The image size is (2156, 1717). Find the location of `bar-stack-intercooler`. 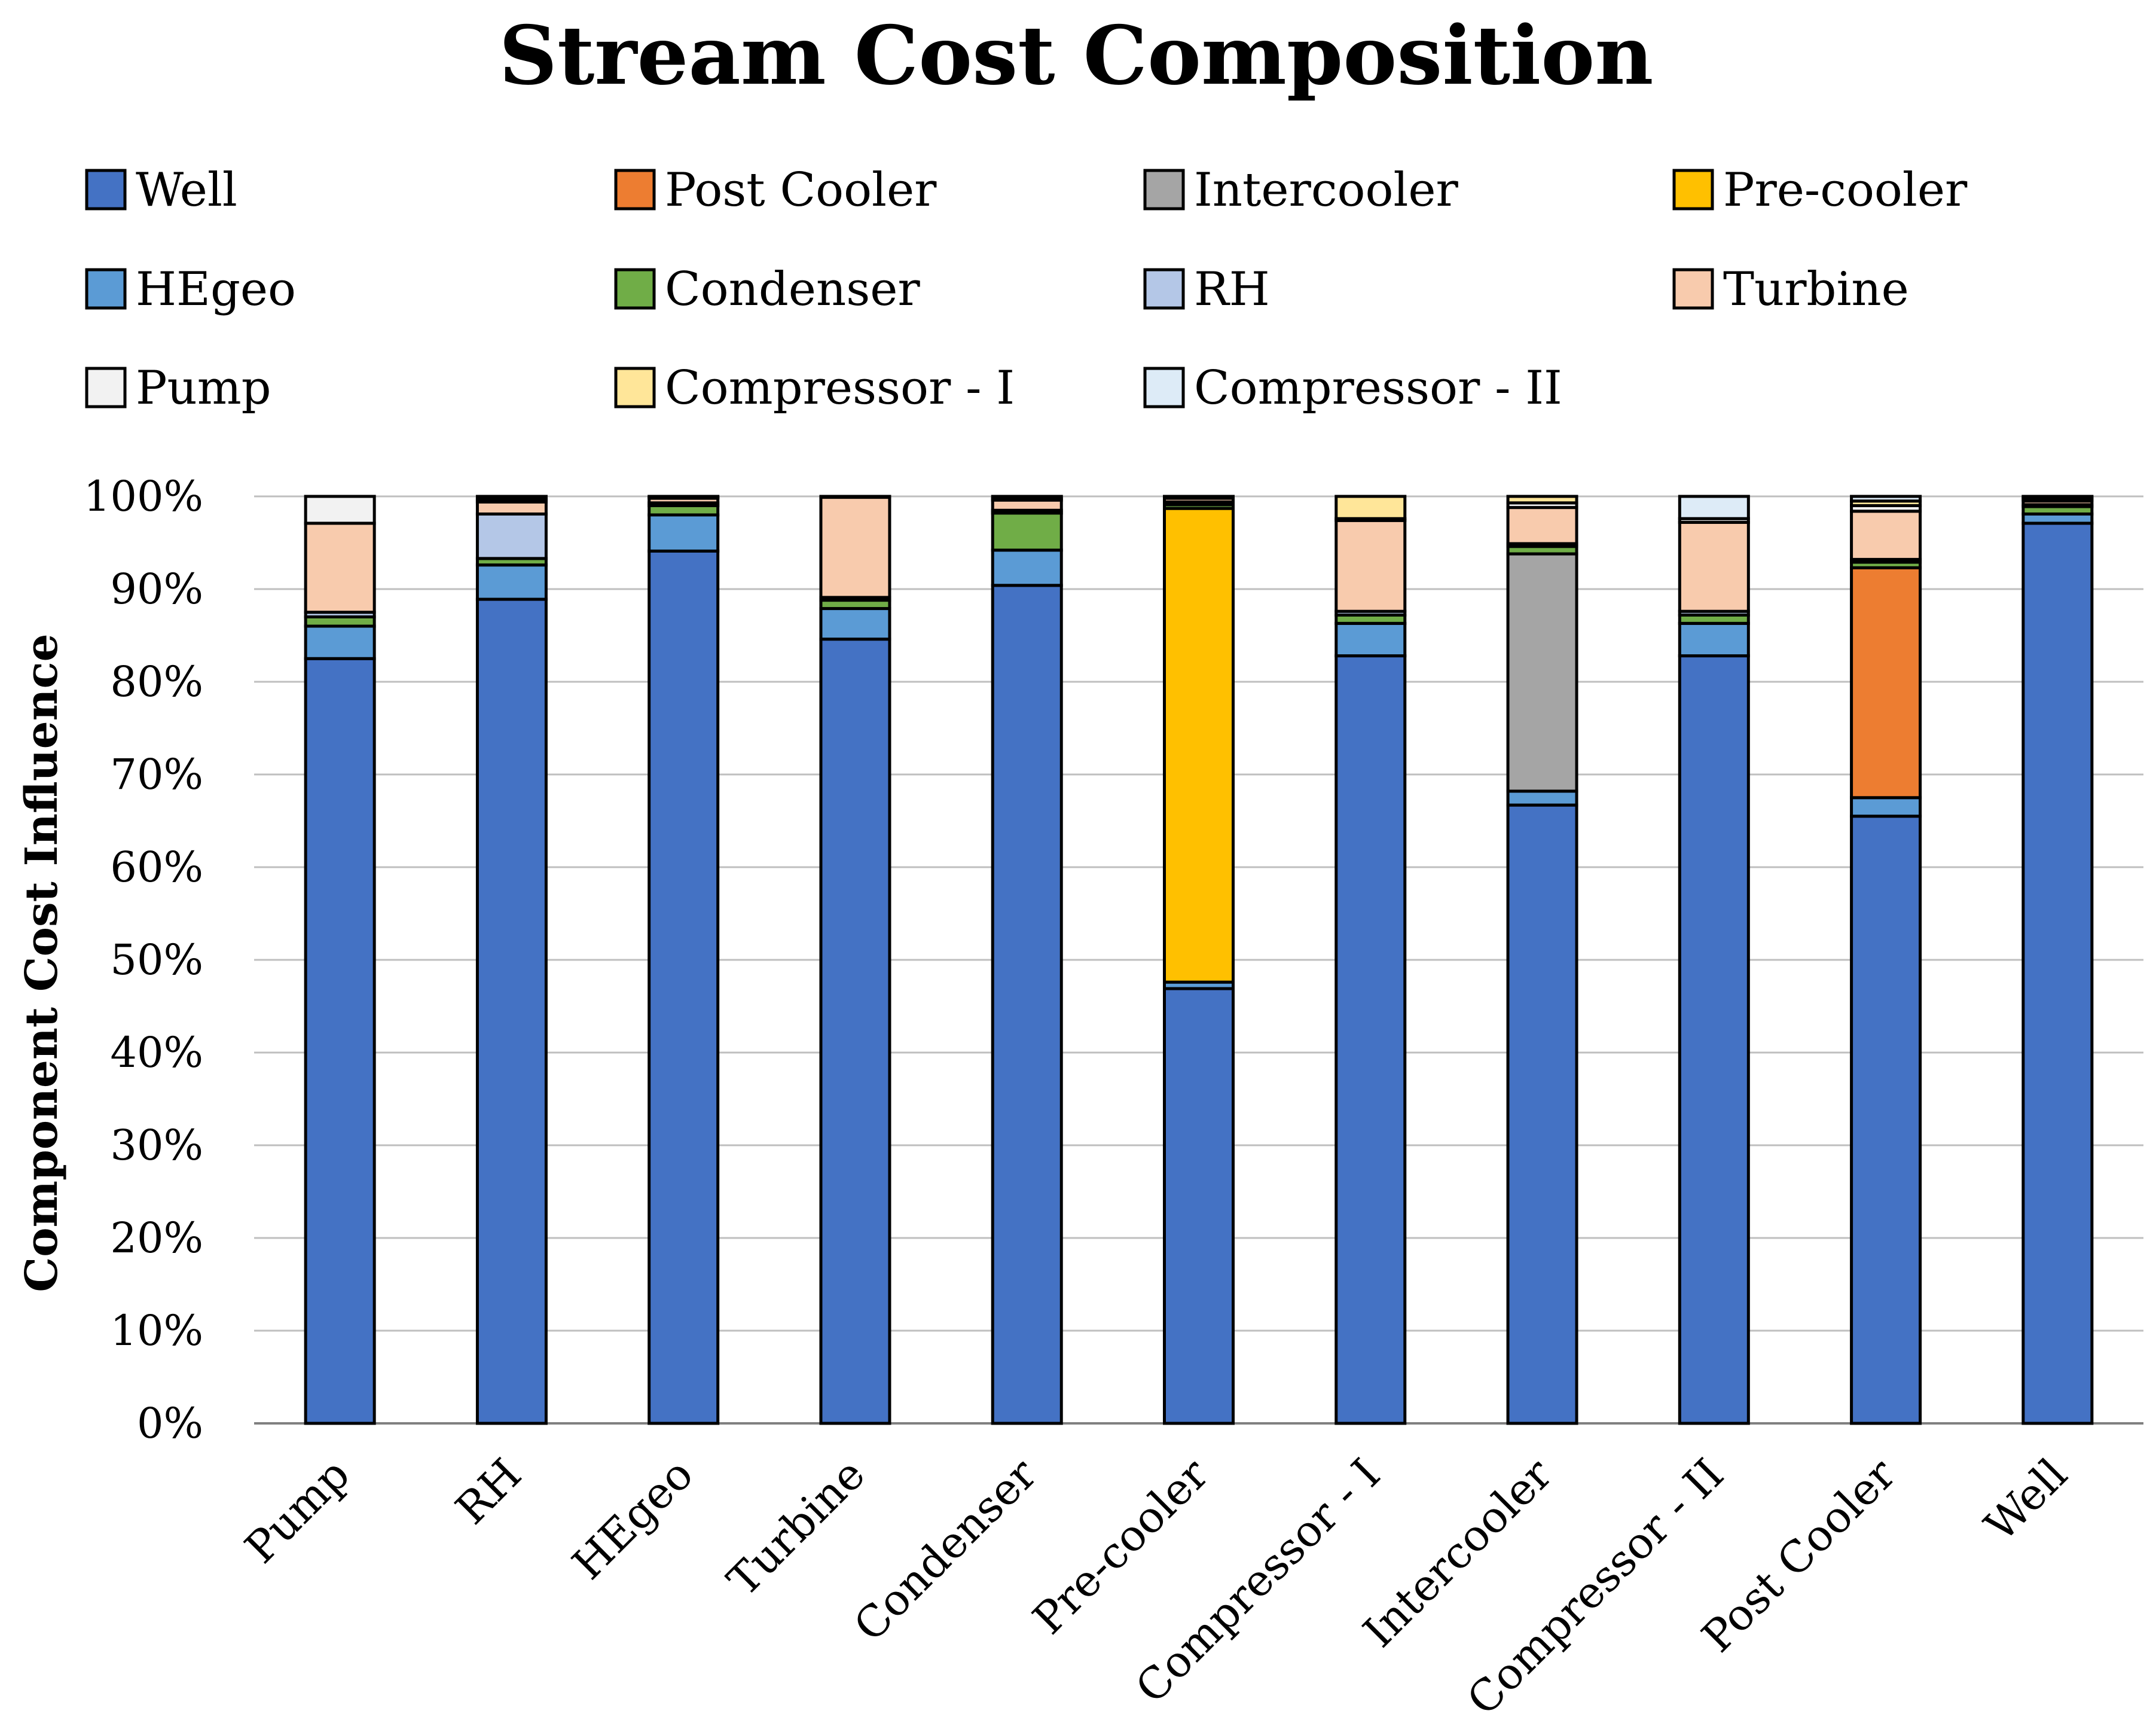

bar-stack-intercooler is located at coordinates (1542, 960).